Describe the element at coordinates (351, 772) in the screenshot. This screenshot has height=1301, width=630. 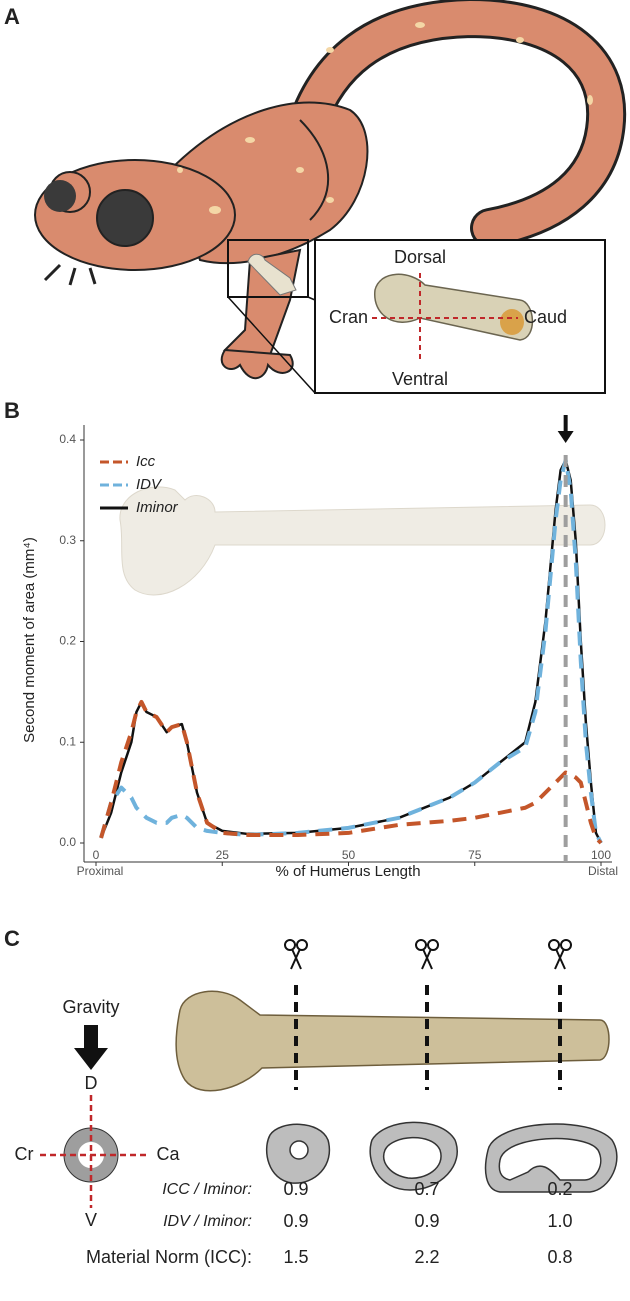
I see `series-line` at that location.